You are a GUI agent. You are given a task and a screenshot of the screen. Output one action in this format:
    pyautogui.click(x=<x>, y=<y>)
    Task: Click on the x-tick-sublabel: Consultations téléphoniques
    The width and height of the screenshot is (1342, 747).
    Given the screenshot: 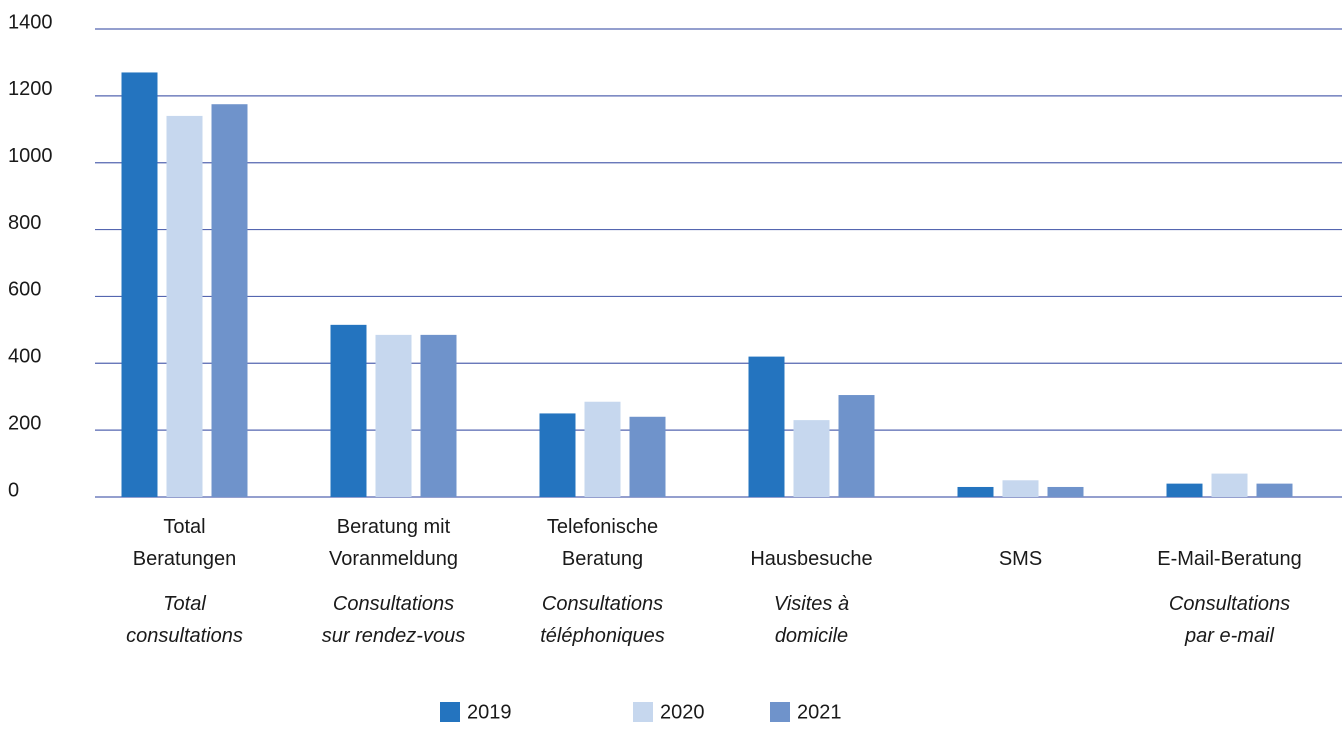 What is the action you would take?
    pyautogui.click(x=602, y=620)
    